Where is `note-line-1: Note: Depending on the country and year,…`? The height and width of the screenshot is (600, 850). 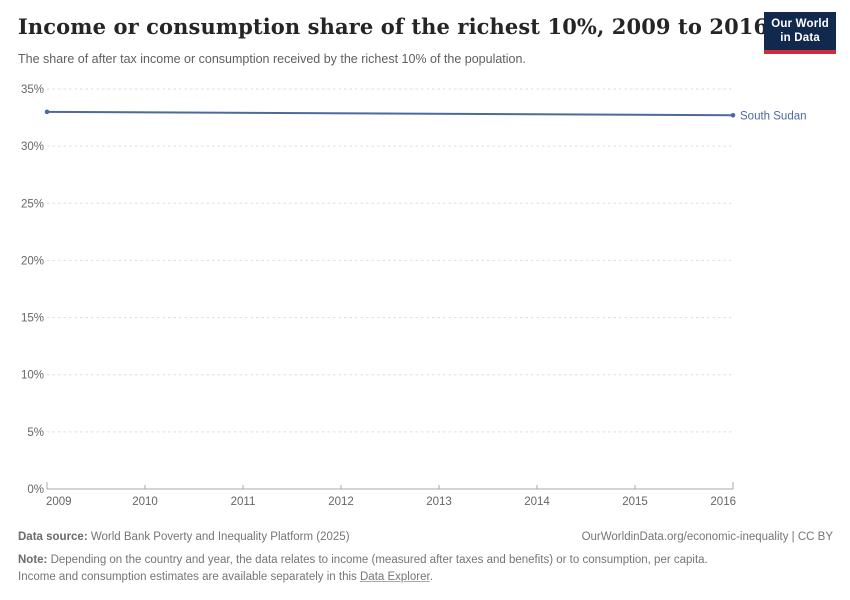
note-line-1: Note: Depending on the country and year,… is located at coordinates (363, 560).